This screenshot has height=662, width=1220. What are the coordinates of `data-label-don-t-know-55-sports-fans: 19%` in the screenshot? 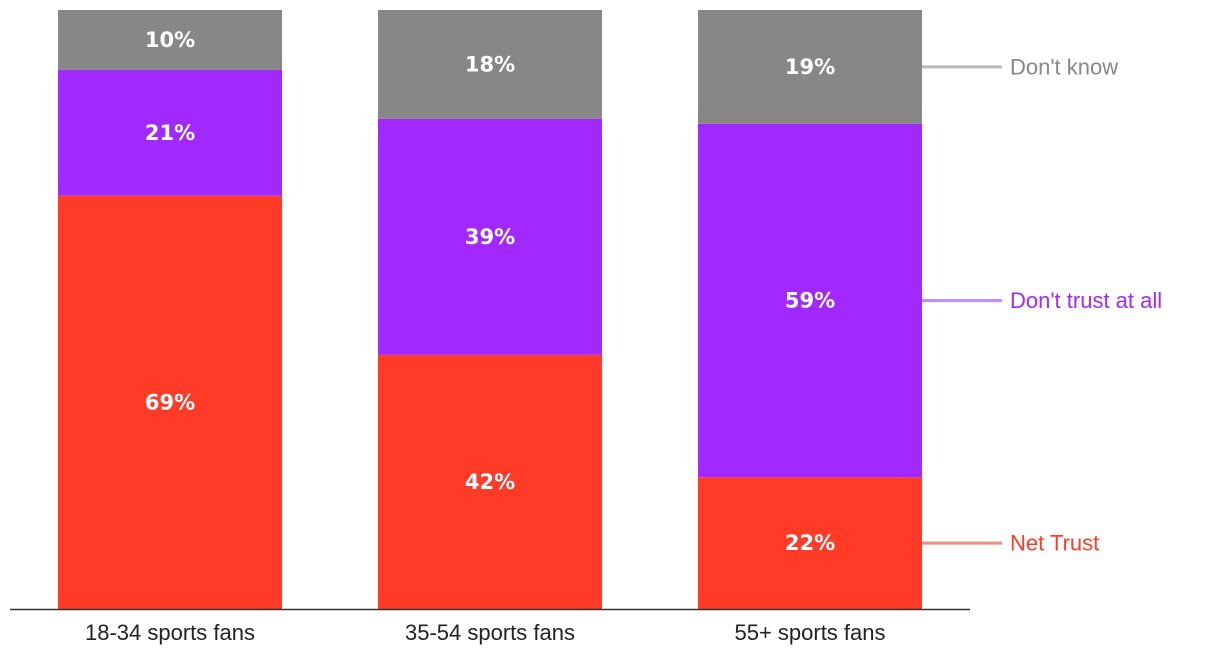 It's located at (810, 67).